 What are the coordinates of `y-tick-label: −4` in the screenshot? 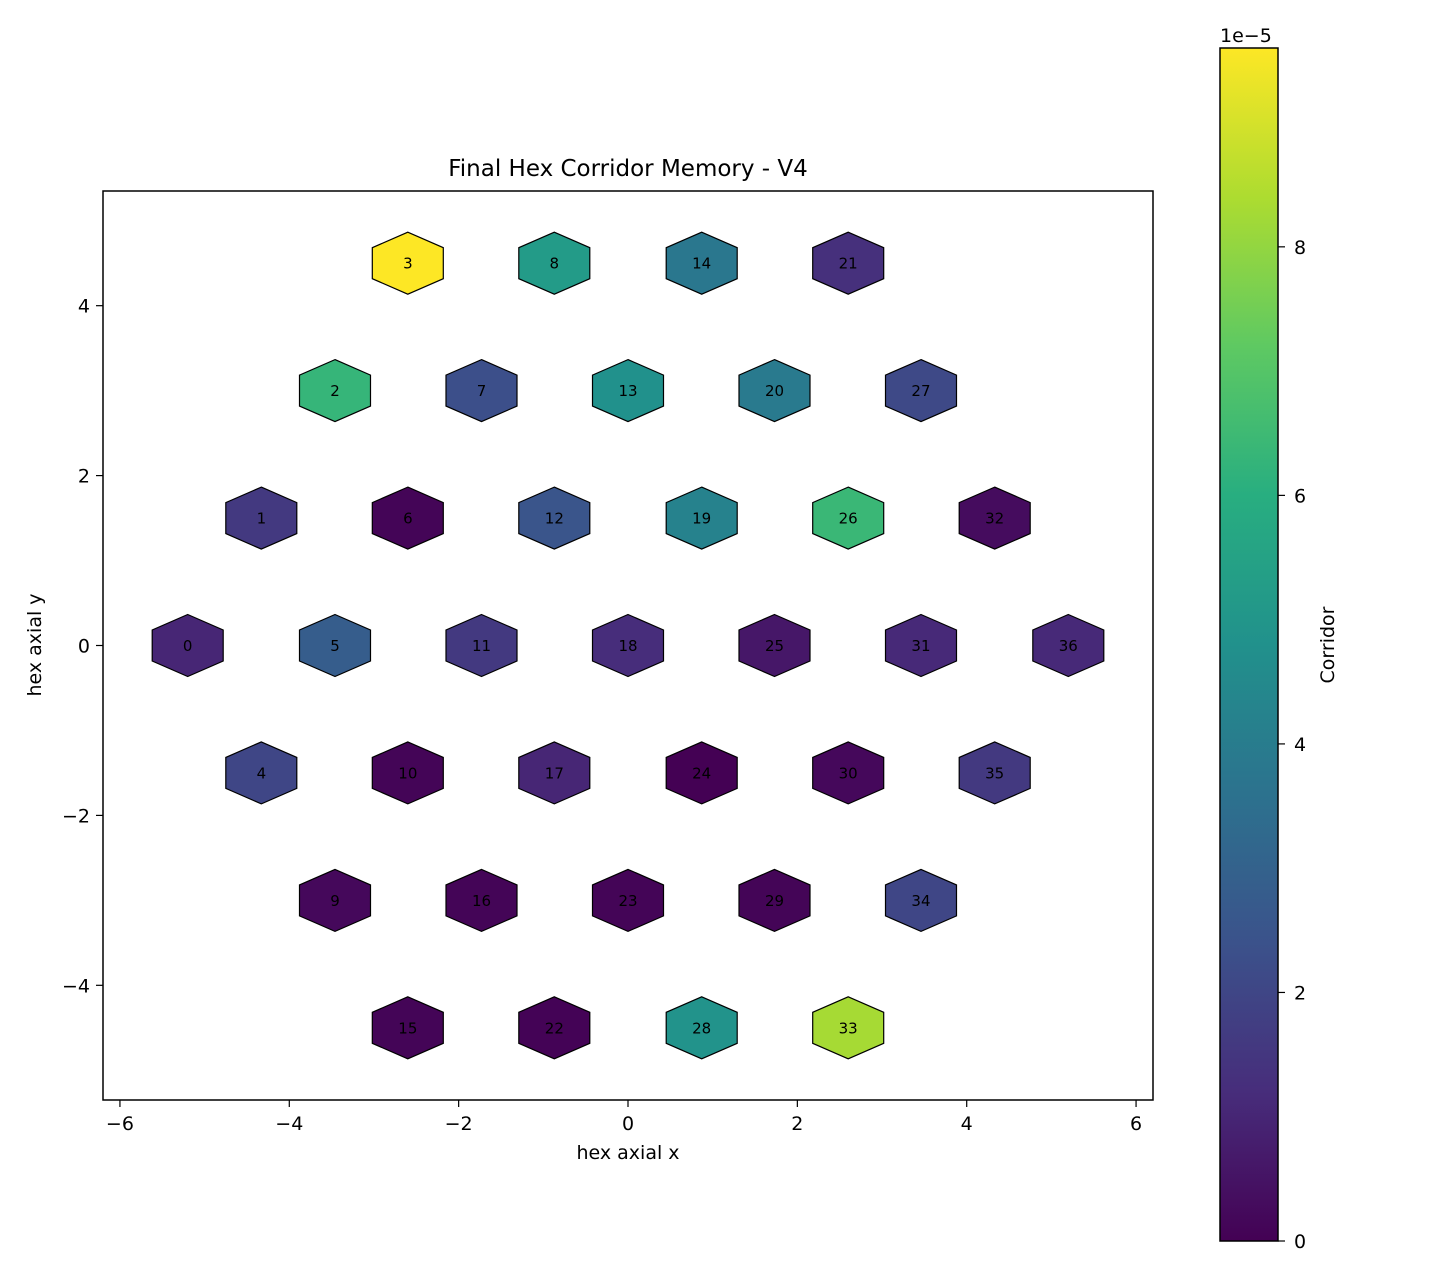 It's located at (76, 986).